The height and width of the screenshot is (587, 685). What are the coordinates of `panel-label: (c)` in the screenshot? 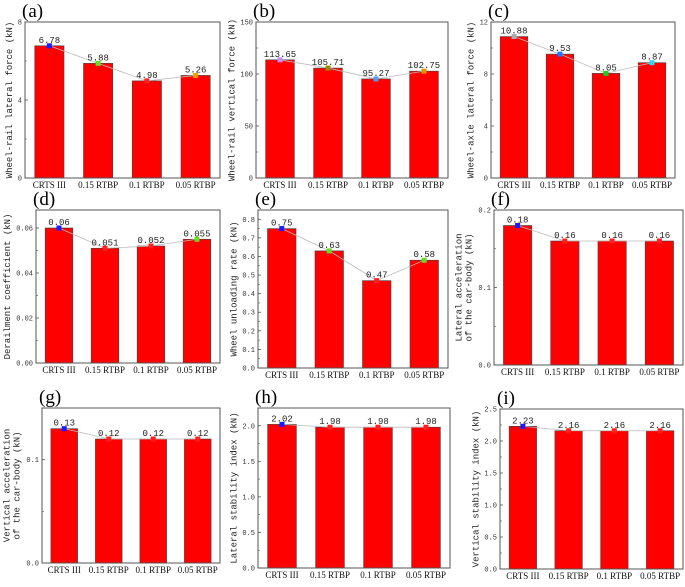 It's located at (498, 11).